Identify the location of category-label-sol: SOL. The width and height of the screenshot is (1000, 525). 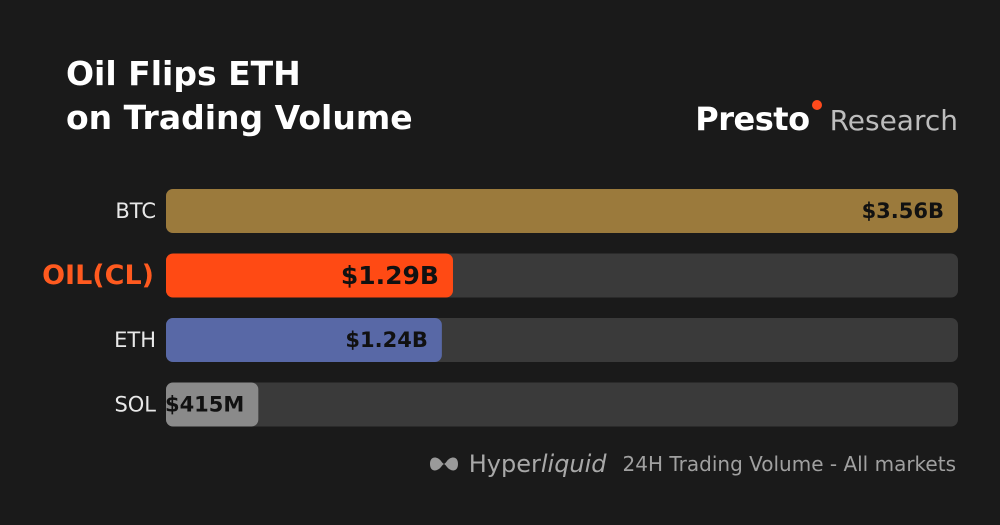
(135, 405).